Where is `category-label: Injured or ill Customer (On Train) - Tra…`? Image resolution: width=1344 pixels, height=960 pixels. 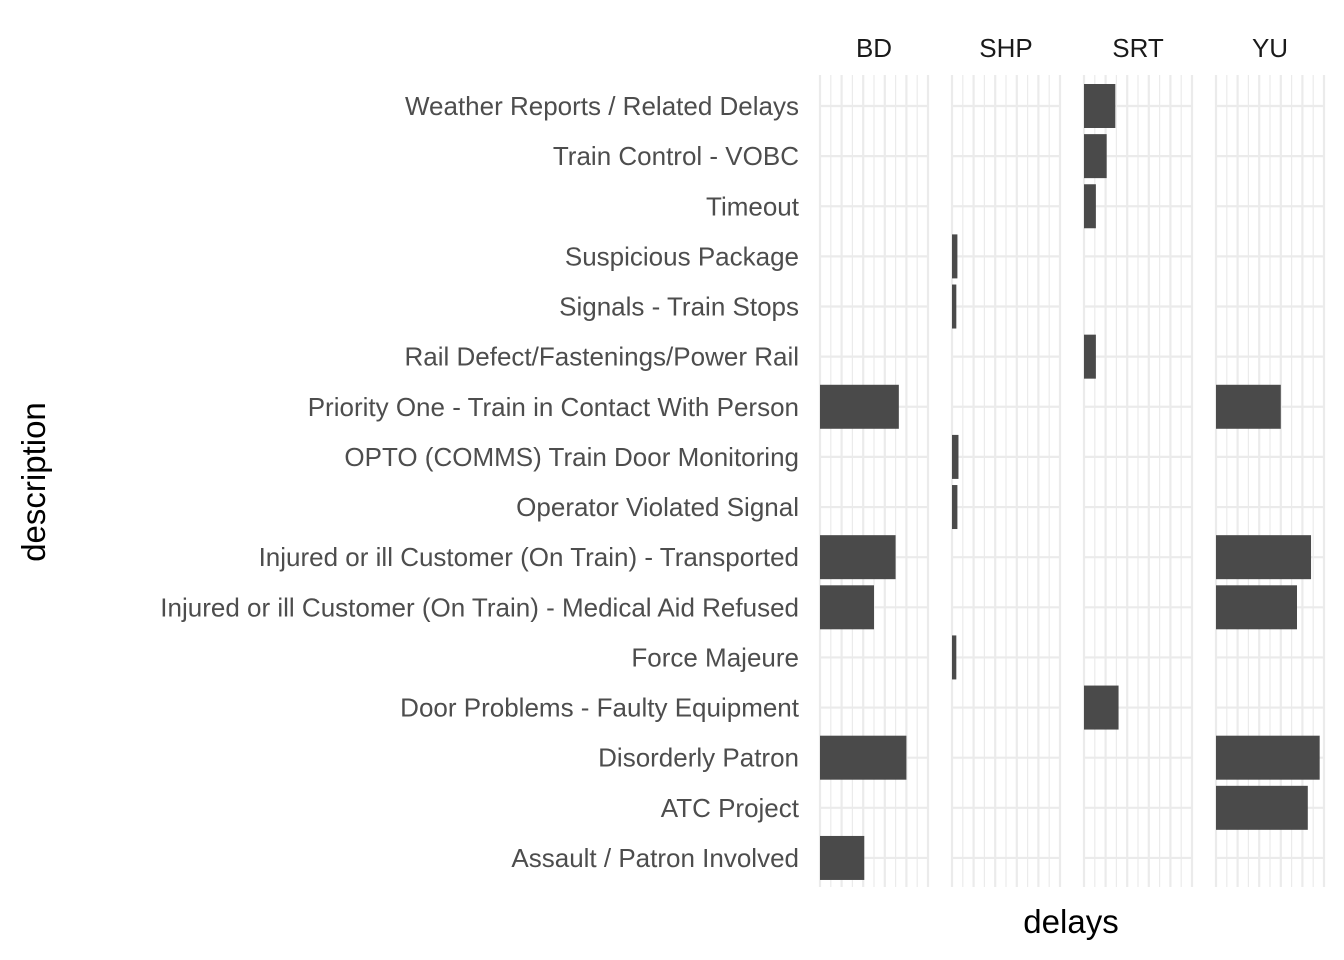
category-label: Injured or ill Customer (On Train) - Tra… is located at coordinates (529, 557).